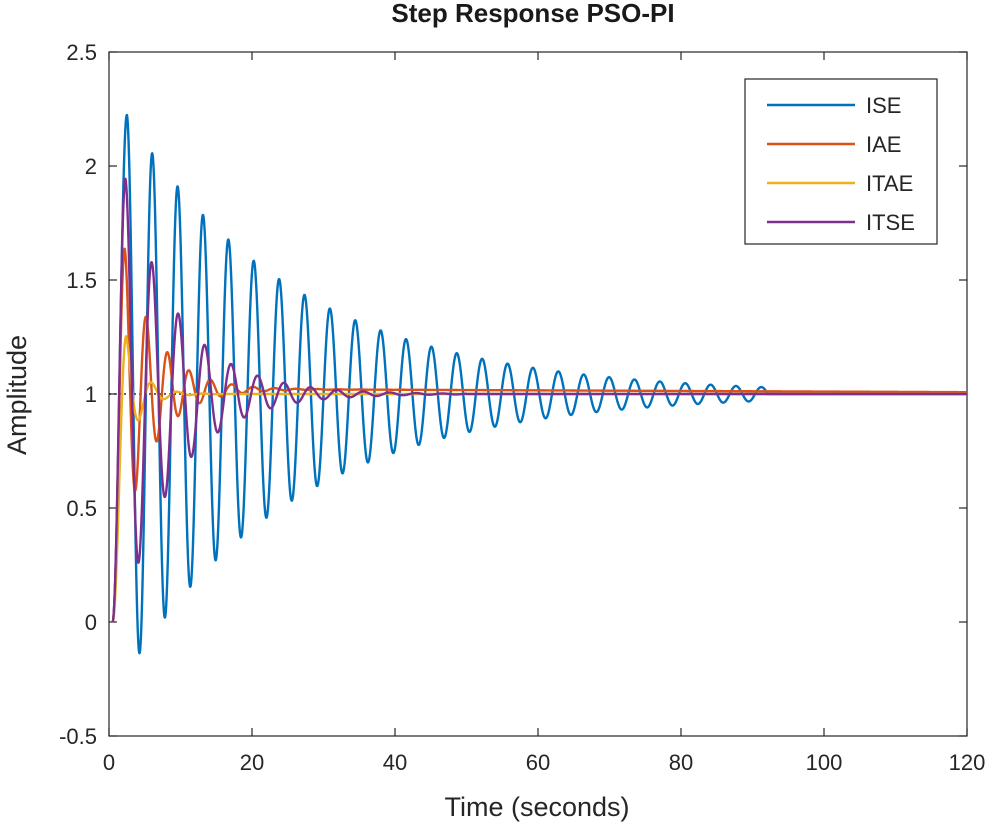  Describe the element at coordinates (91, 622) in the screenshot. I see `y-tick-label: 0` at that location.